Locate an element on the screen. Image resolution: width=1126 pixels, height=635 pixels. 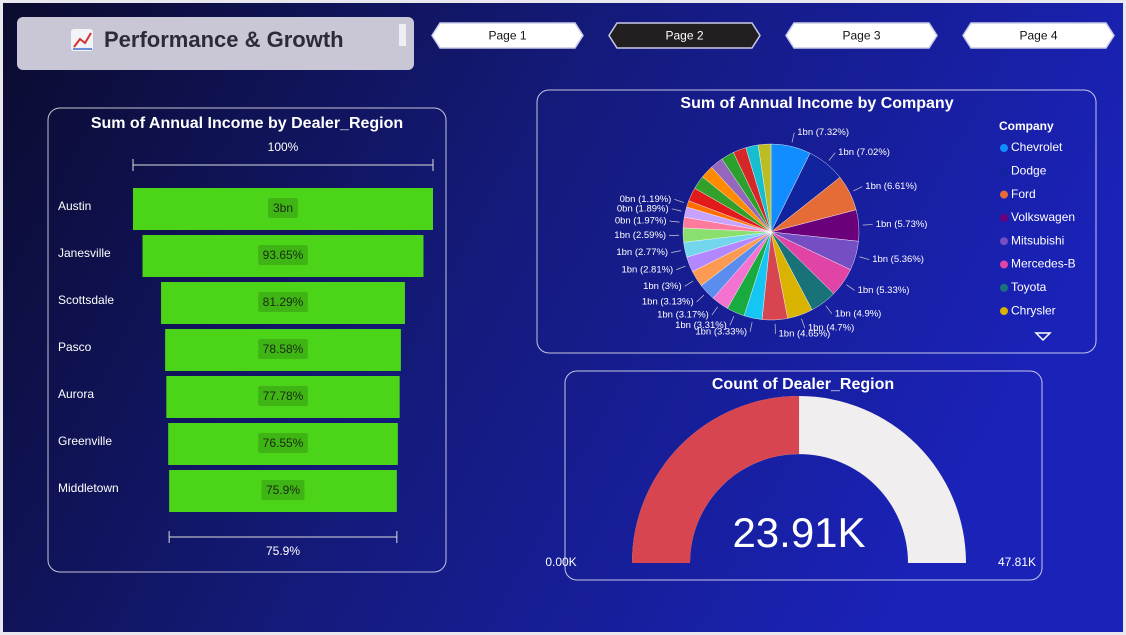
legend-label: Toyota is located at coordinates (1029, 287).